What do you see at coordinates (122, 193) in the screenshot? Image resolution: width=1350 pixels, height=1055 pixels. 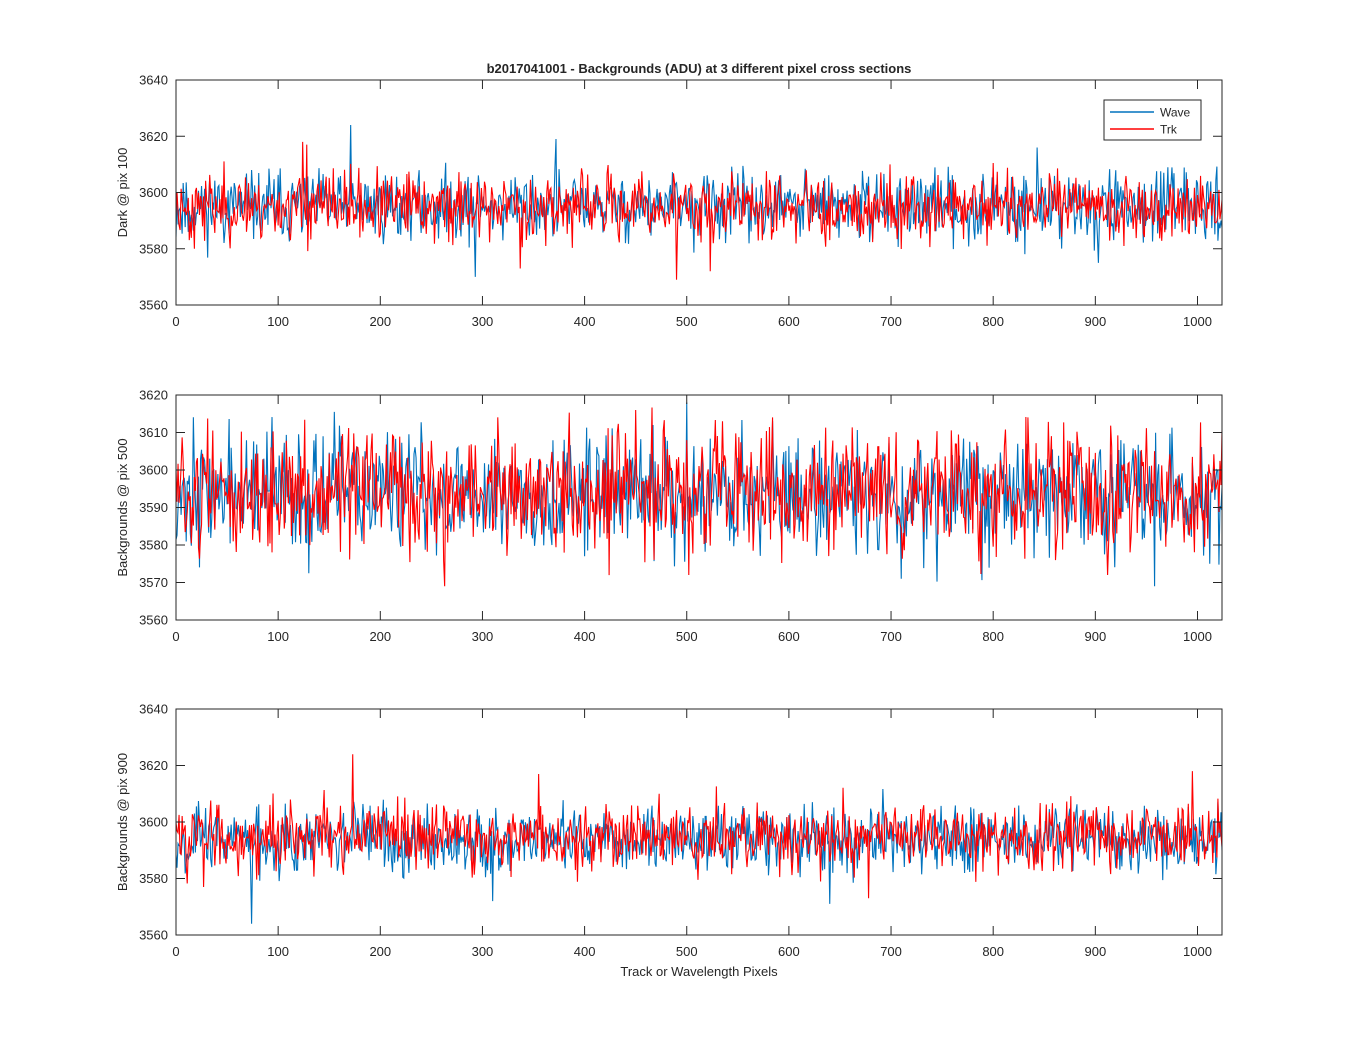 I see `y-axis-label: Dark @ pix 100` at bounding box center [122, 193].